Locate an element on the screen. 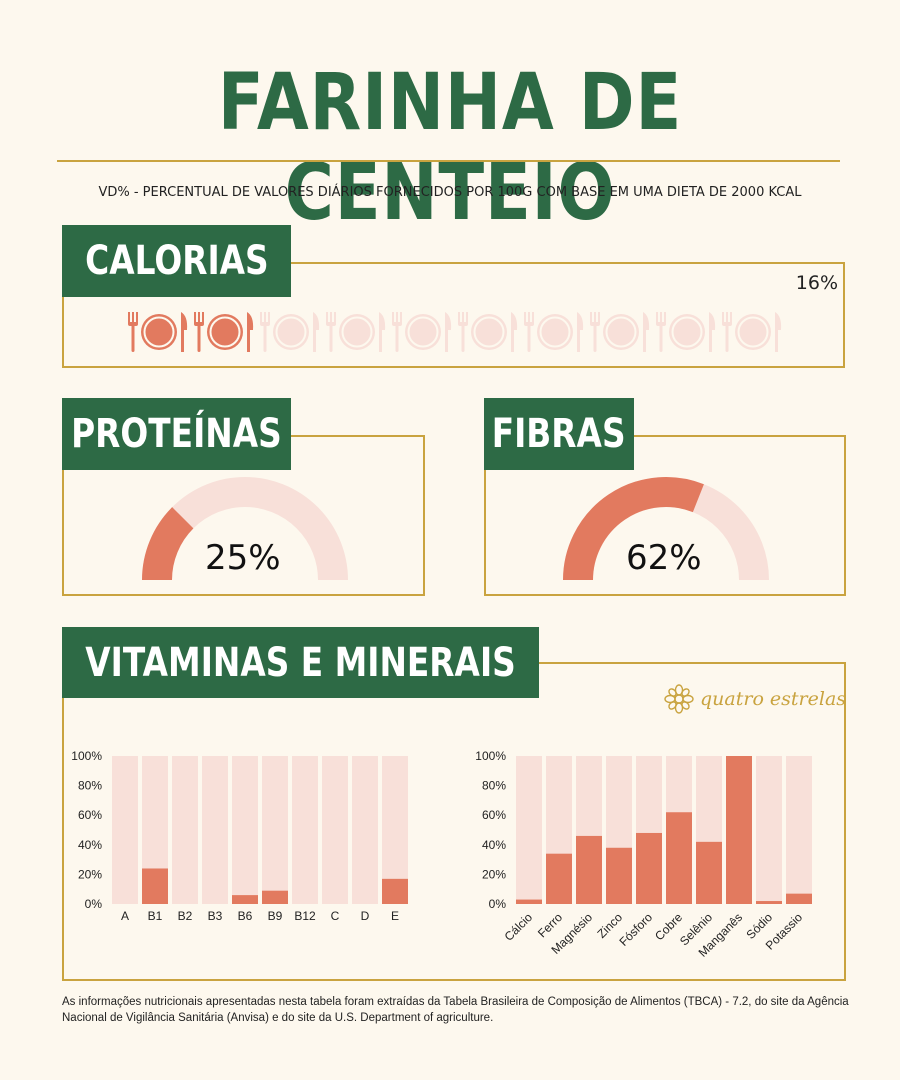  brand-logo-text: quatro estrelas is located at coordinates (773, 699).